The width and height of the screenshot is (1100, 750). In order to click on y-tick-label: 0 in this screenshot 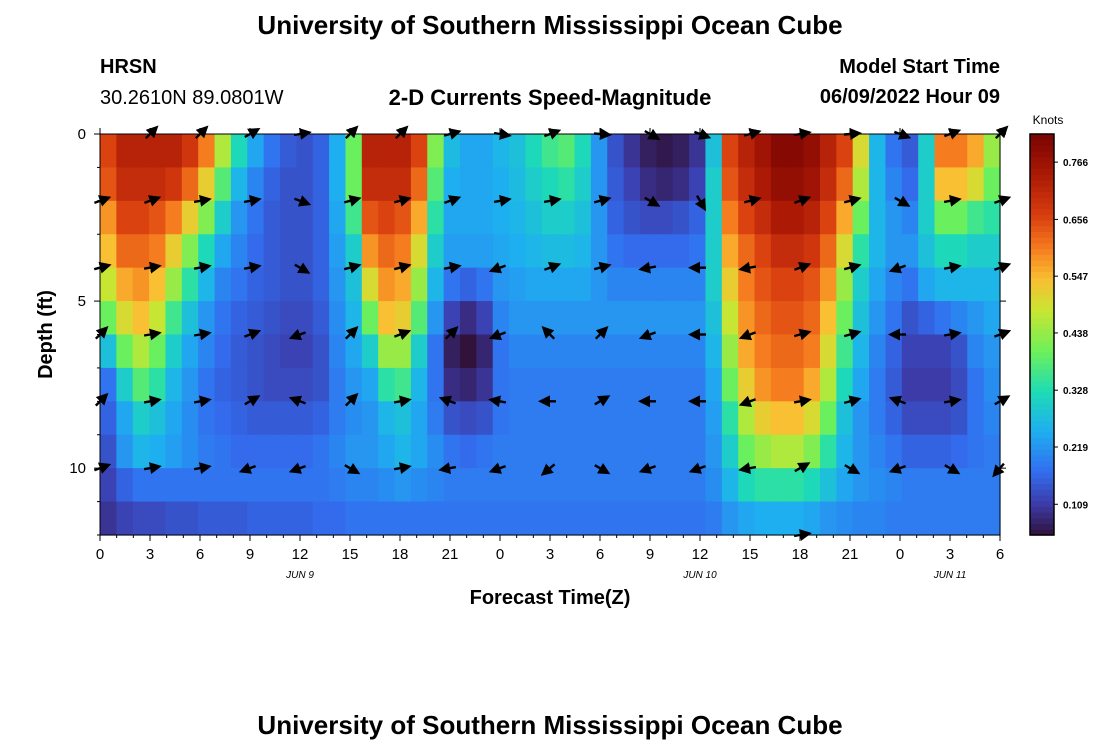, I will do `click(82, 134)`.